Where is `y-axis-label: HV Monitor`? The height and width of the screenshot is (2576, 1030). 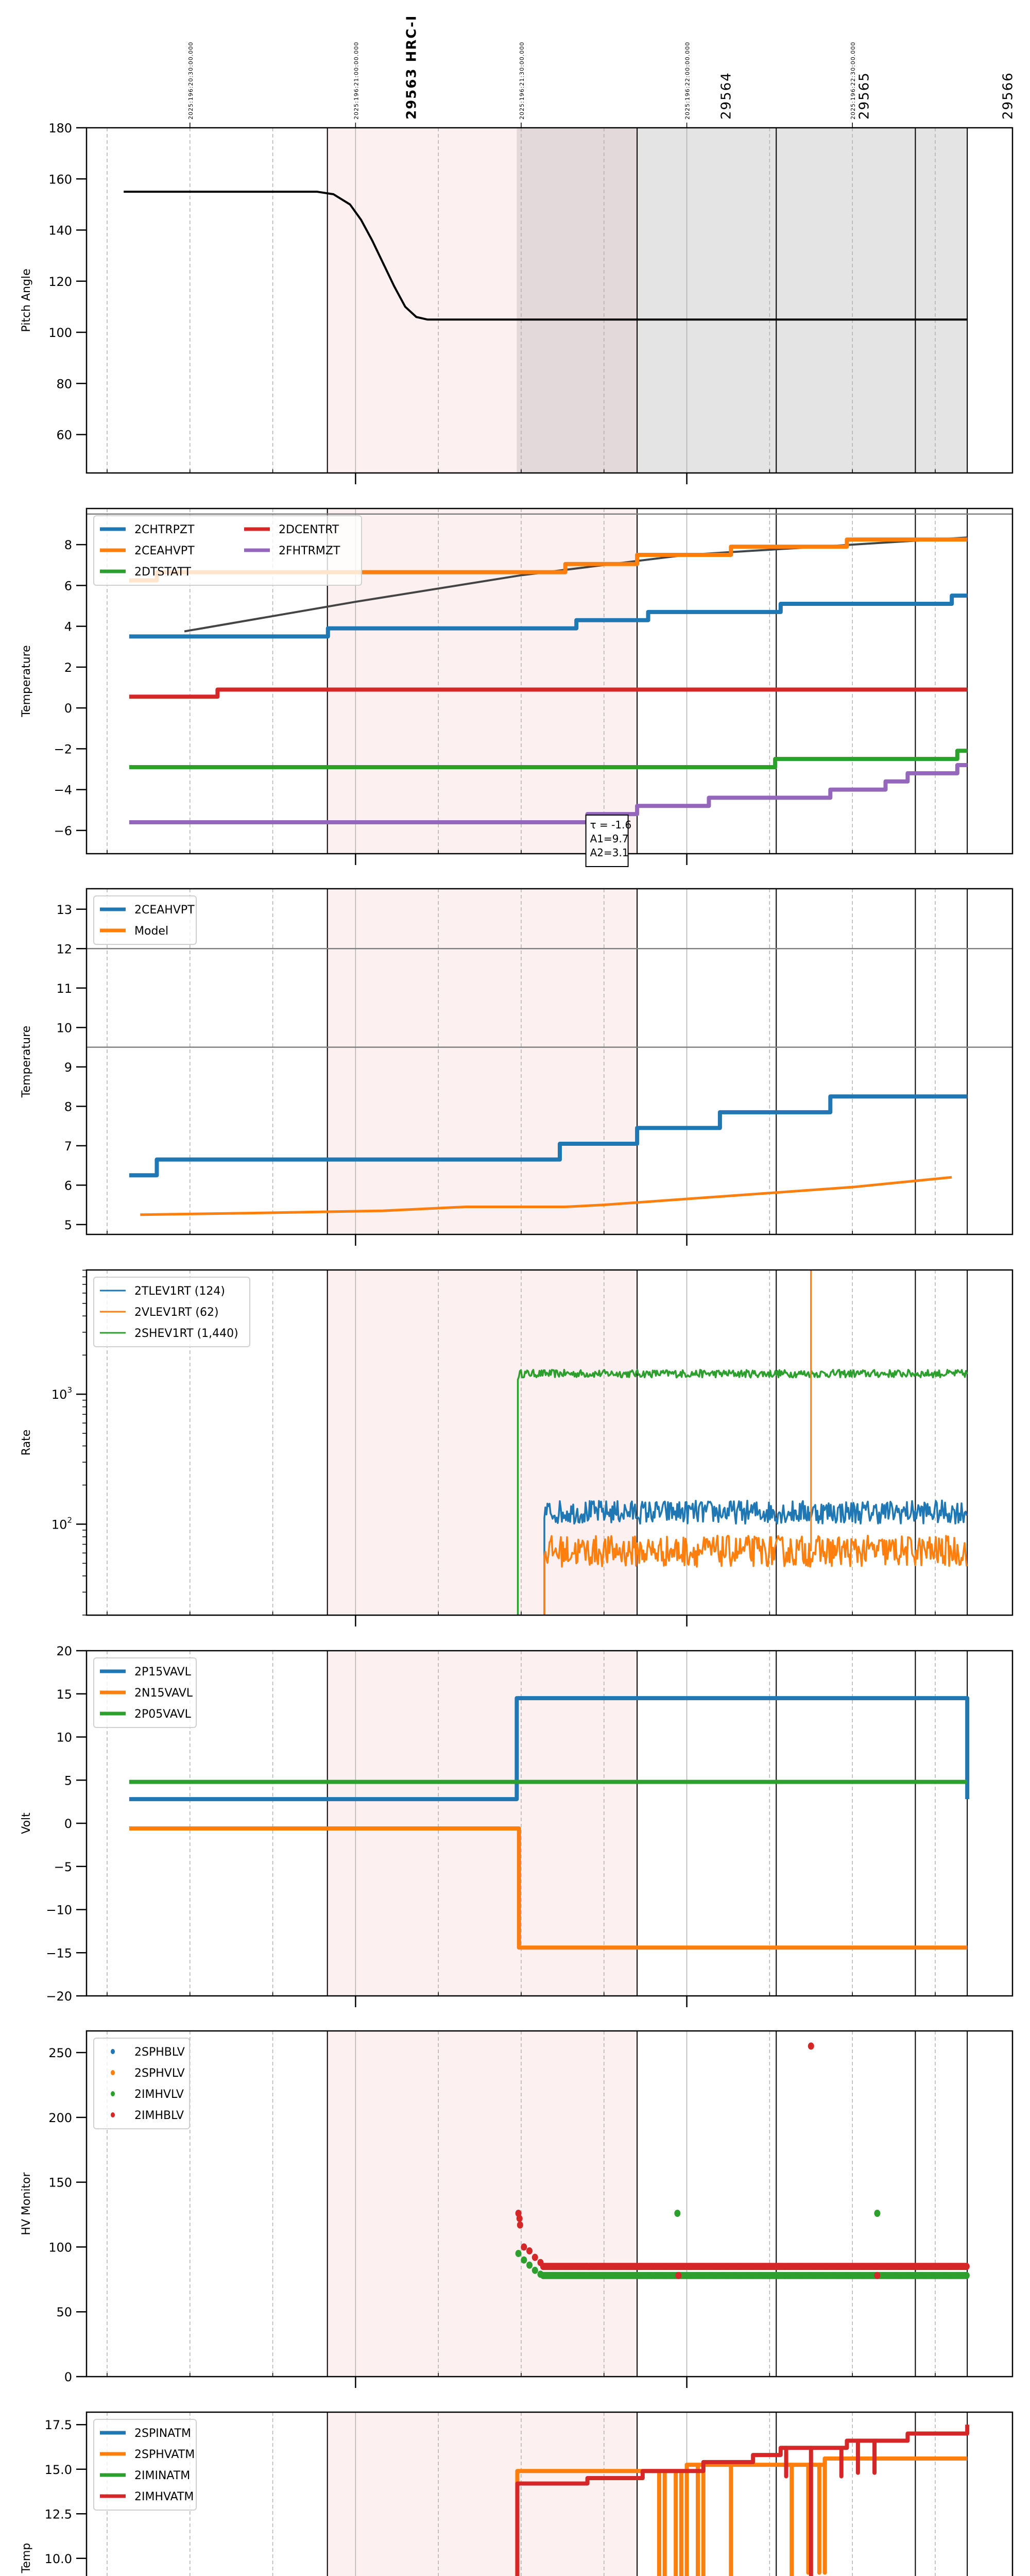 y-axis-label: HV Monitor is located at coordinates (27, 2204).